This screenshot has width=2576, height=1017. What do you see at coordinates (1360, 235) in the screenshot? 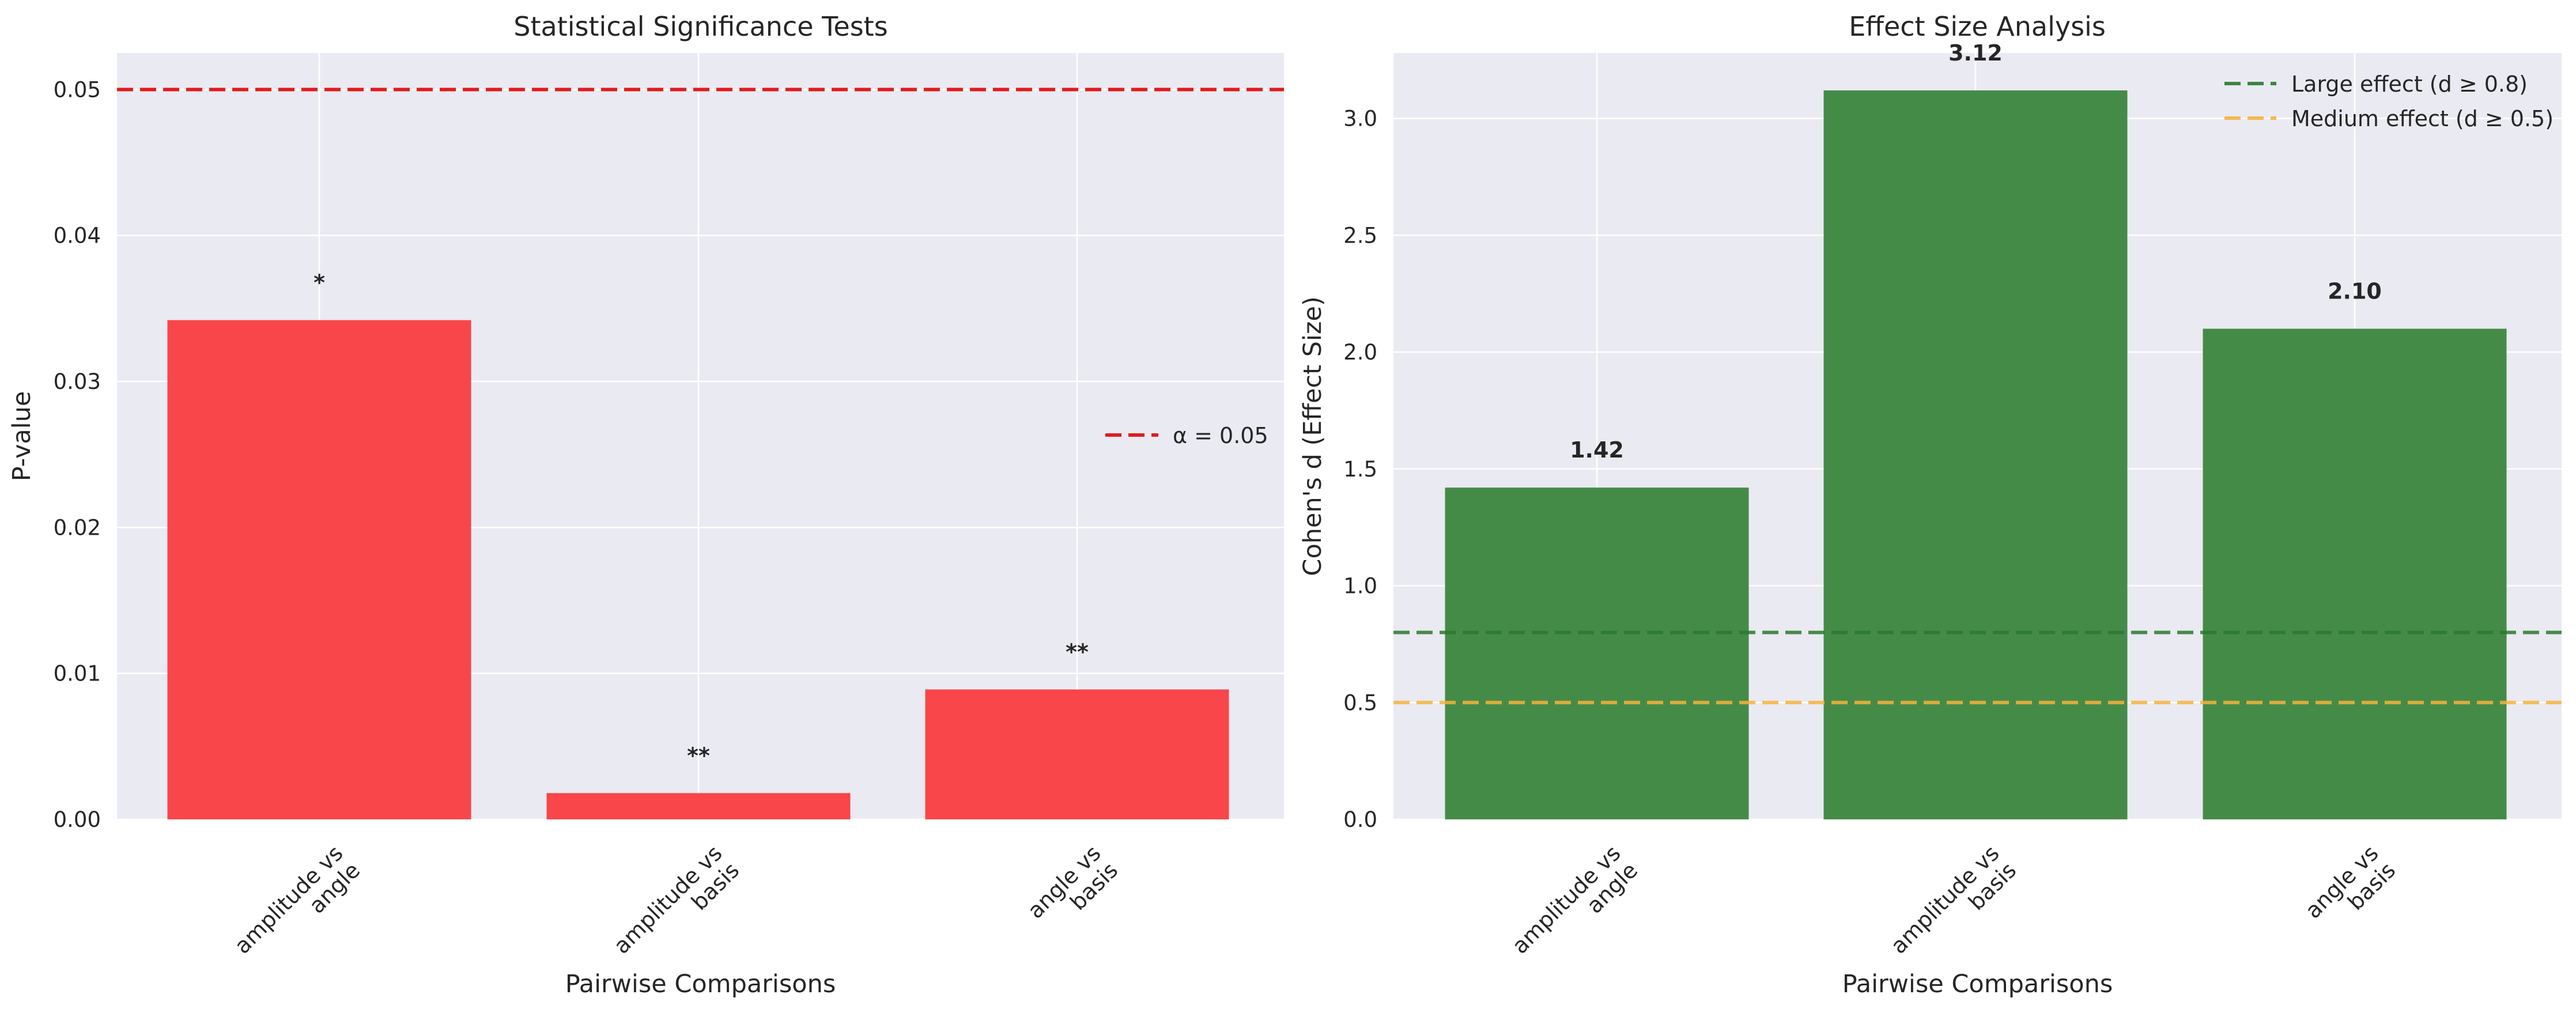
I see `y-tick-label: 2.5` at bounding box center [1360, 235].